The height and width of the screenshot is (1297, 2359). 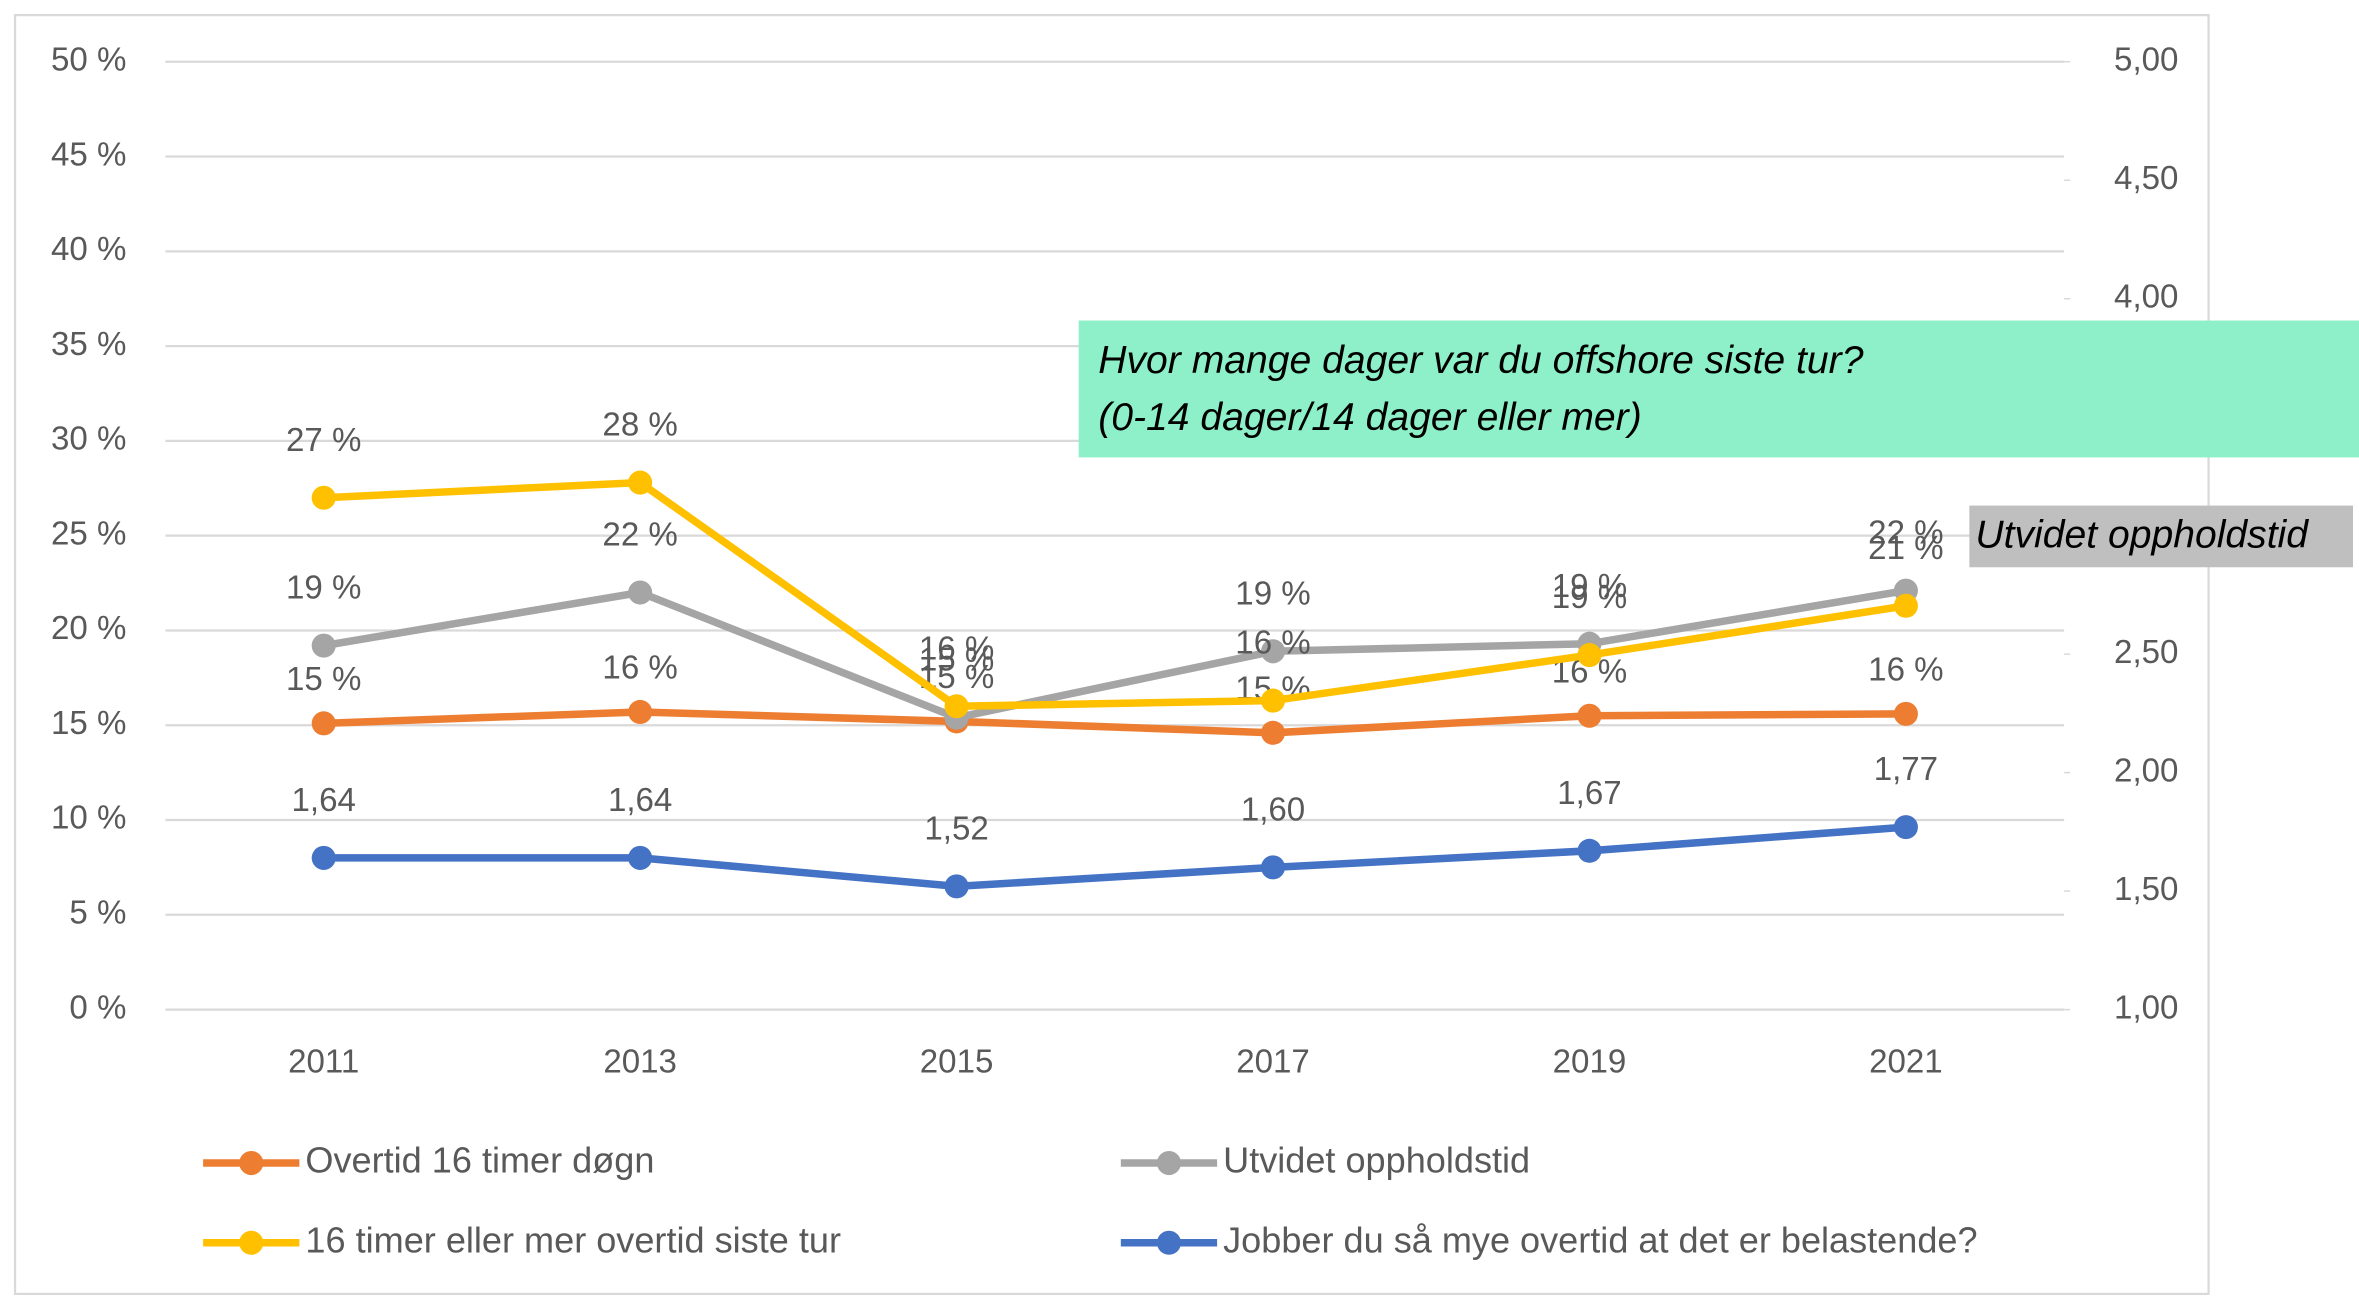 I want to click on y2-tick-label: 1,50, so click(x=2146, y=889).